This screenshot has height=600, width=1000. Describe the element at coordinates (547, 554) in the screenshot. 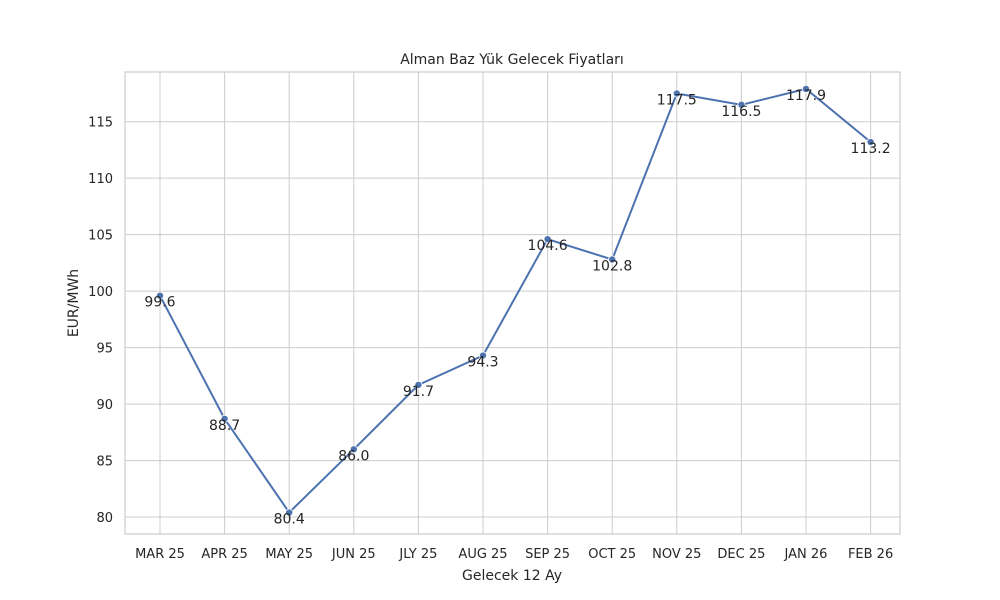

I see `x-tick-label: SEP 25` at that location.